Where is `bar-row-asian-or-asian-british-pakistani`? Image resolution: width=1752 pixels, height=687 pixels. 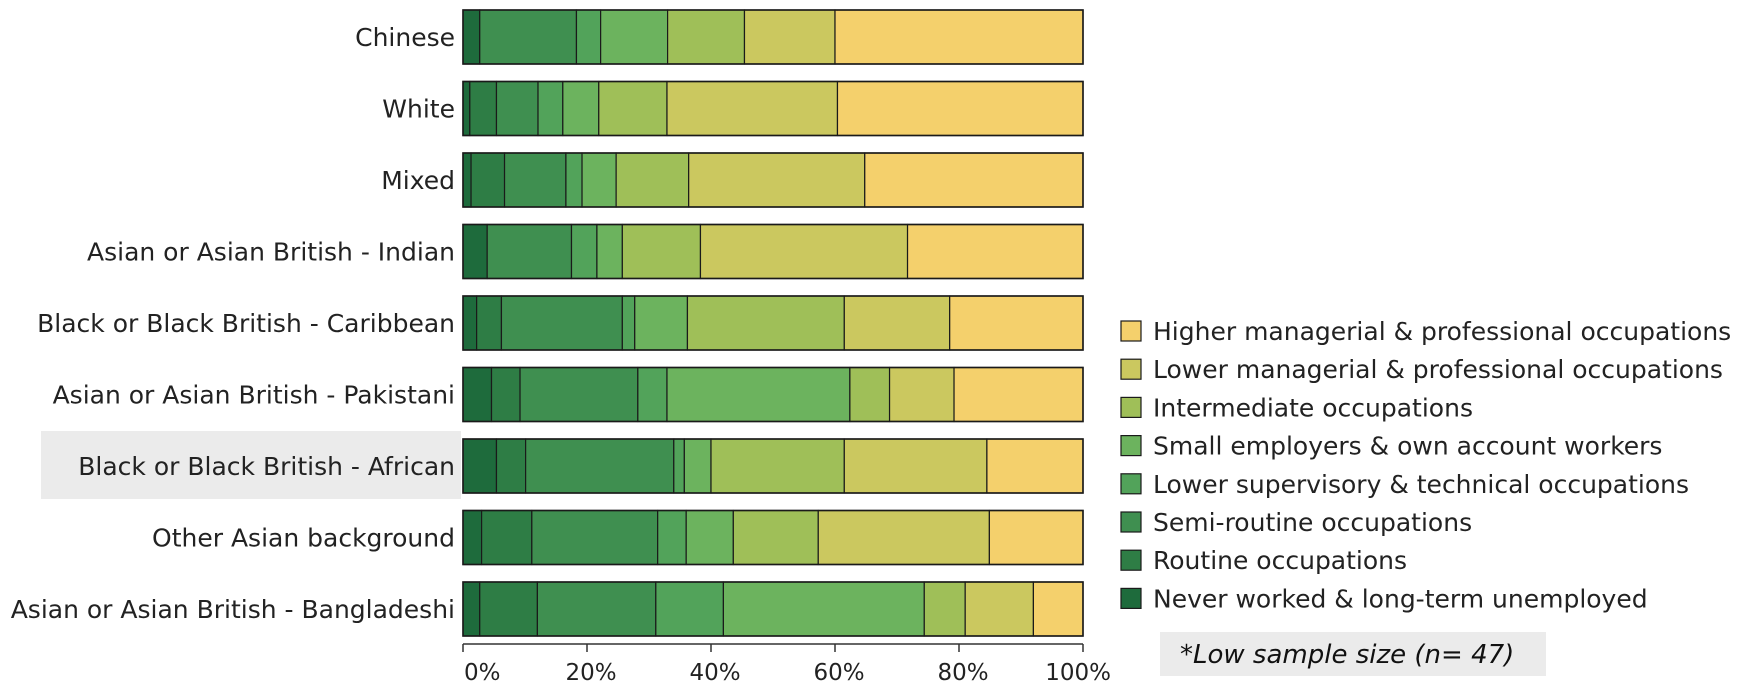
bar-row-asian-or-asian-british-pakistani is located at coordinates (773, 394).